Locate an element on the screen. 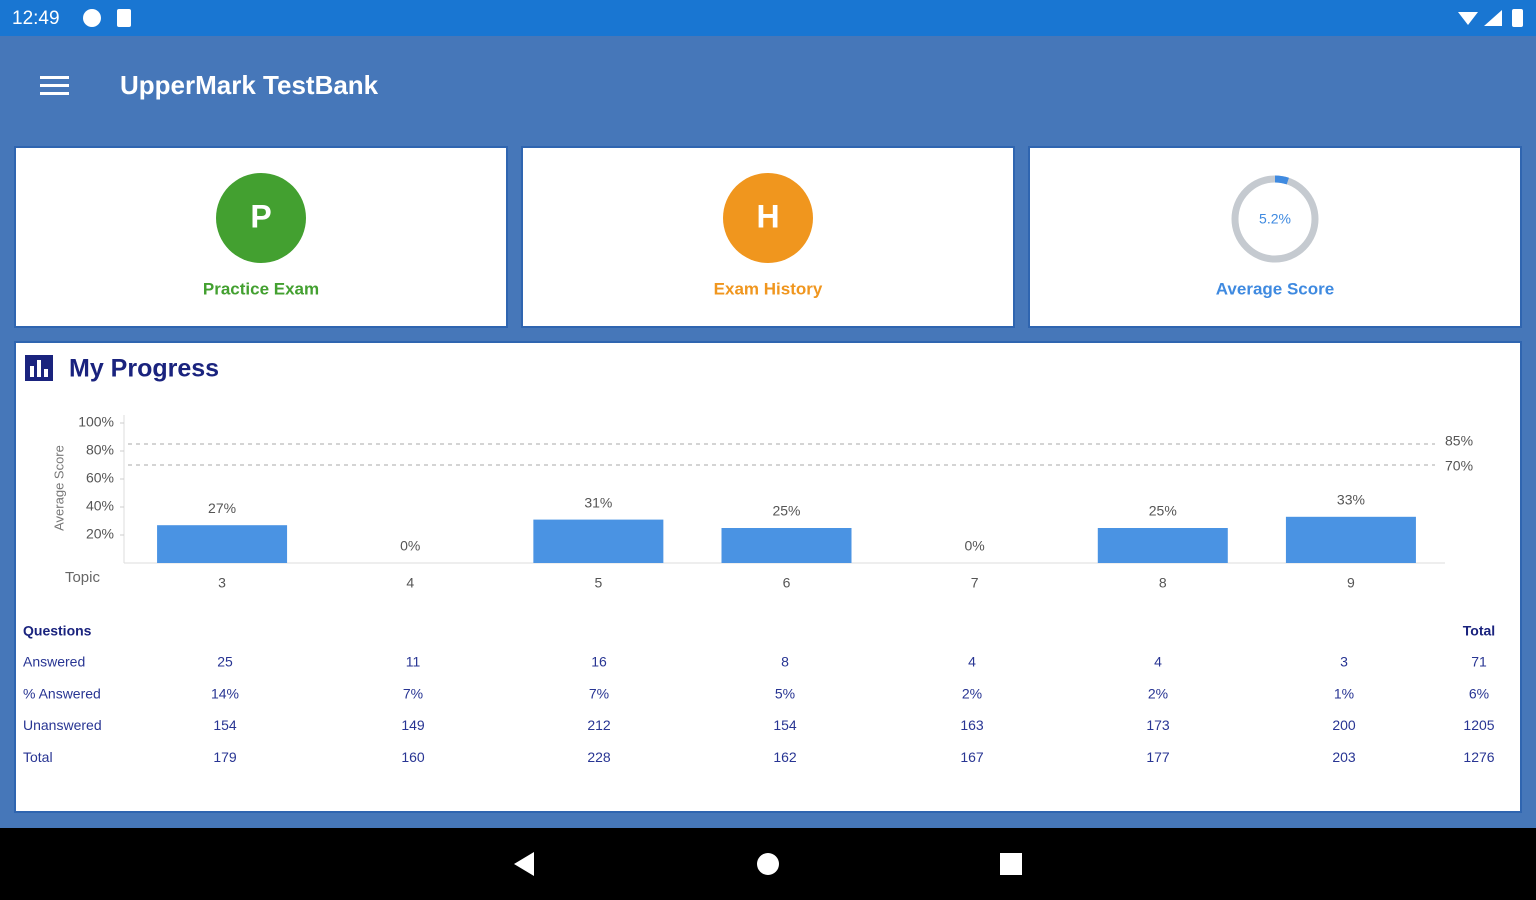 The image size is (1536, 900). home-button is located at coordinates (768, 864).